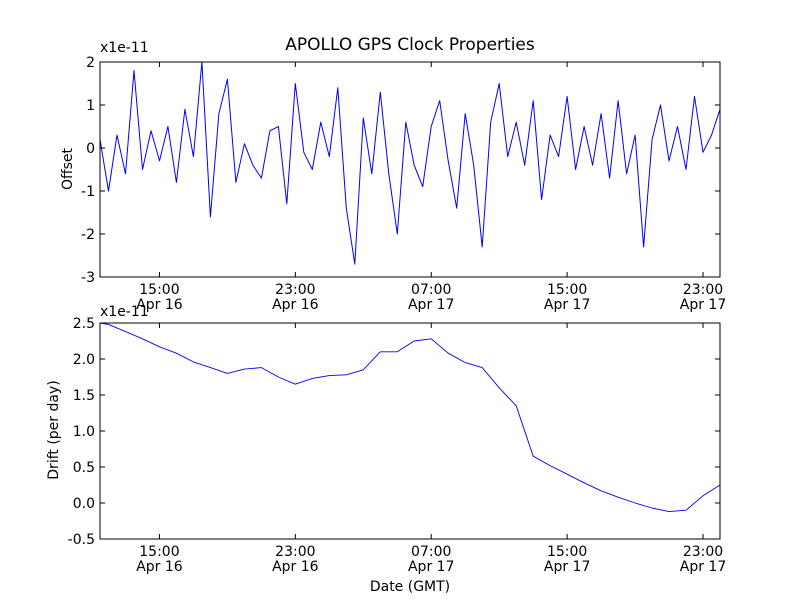  Describe the element at coordinates (88, 192) in the screenshot. I see `y-tick-label: -1` at that location.